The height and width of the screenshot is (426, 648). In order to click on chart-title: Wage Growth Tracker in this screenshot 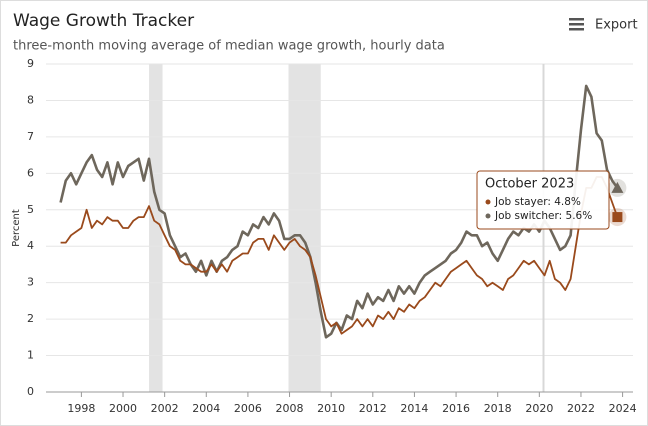, I will do `click(103, 21)`.